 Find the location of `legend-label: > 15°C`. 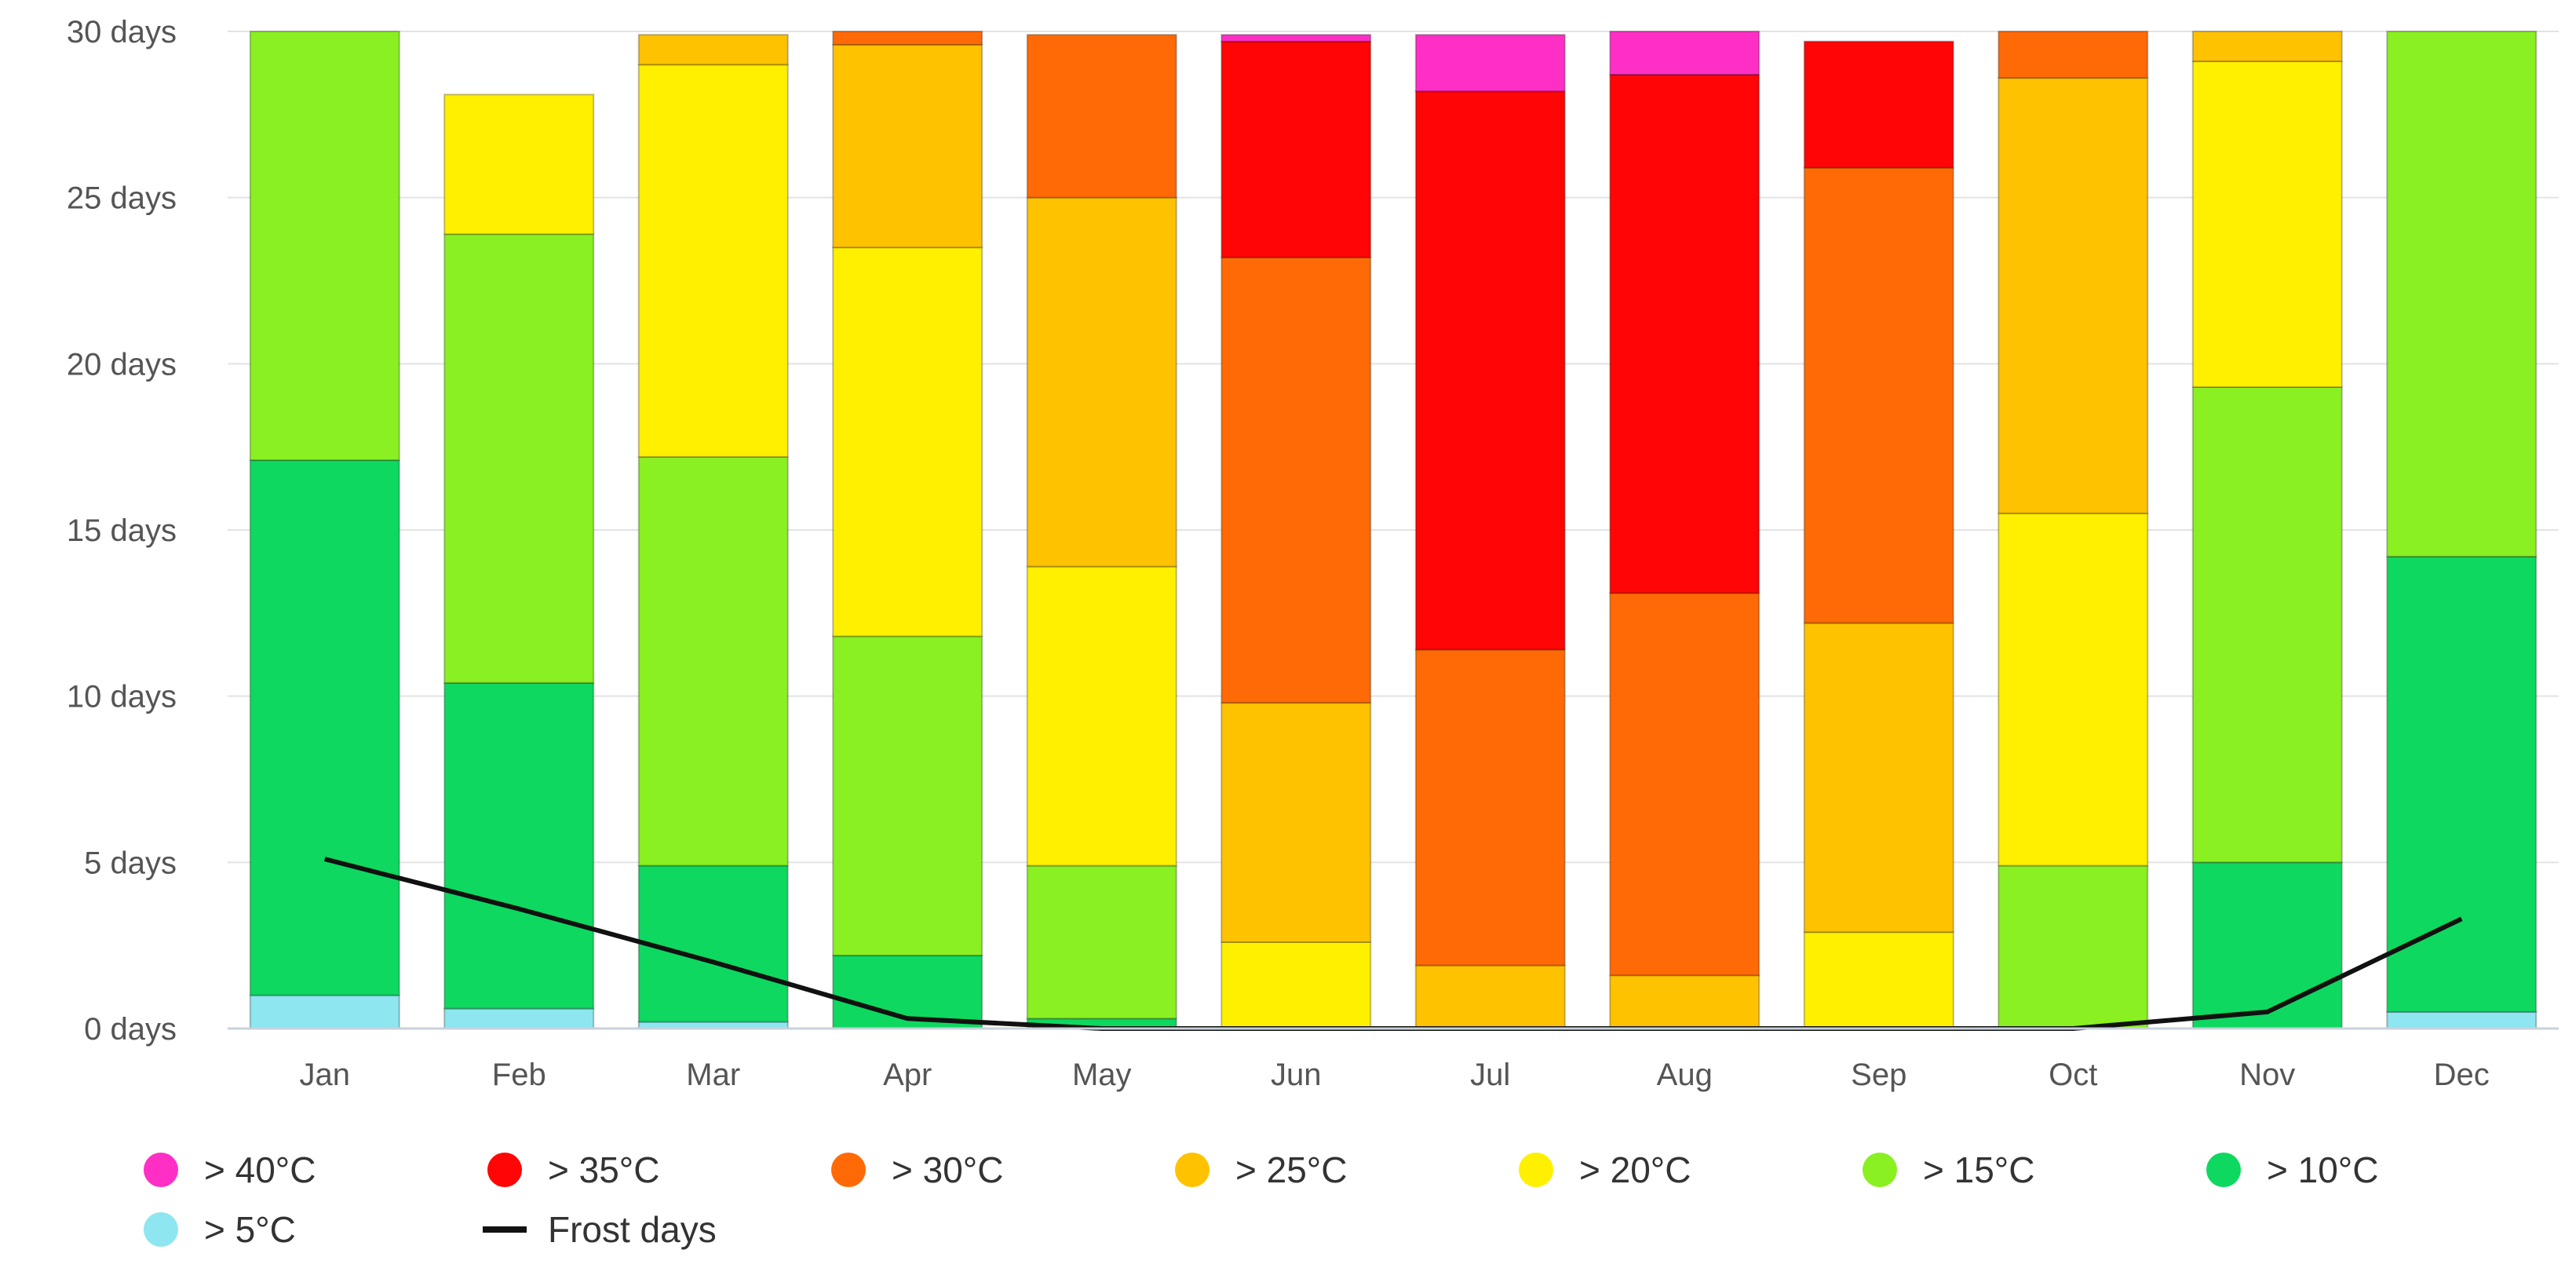

legend-label: > 15°C is located at coordinates (1978, 1170).